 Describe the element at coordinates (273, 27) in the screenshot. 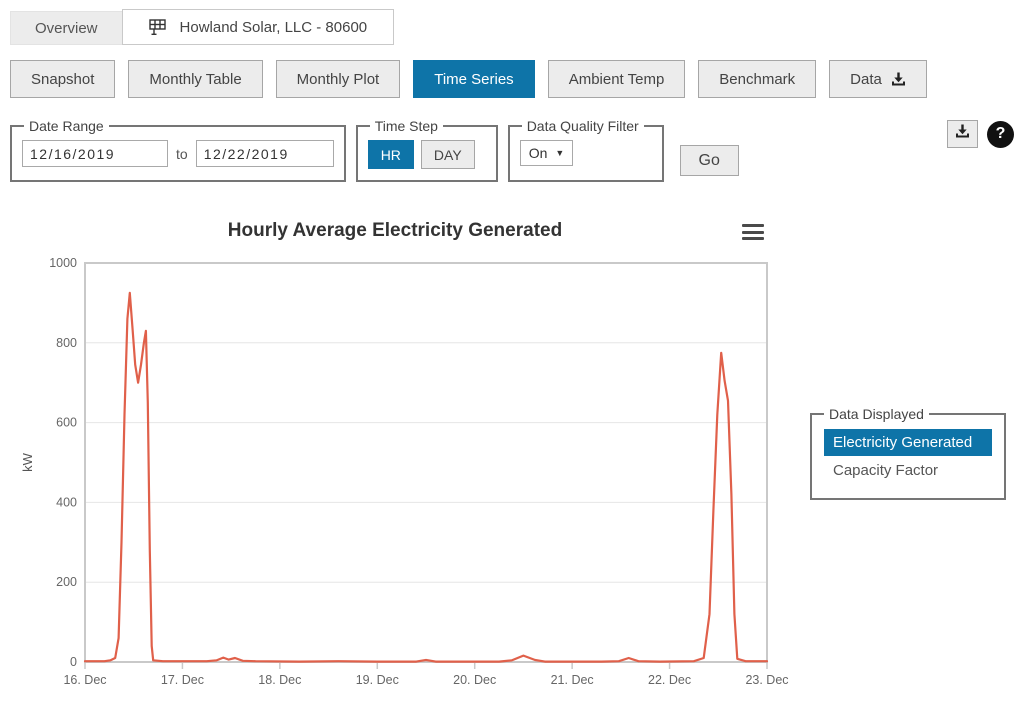

I see `tab-site-label: Howland Solar, LLC - 80600` at that location.